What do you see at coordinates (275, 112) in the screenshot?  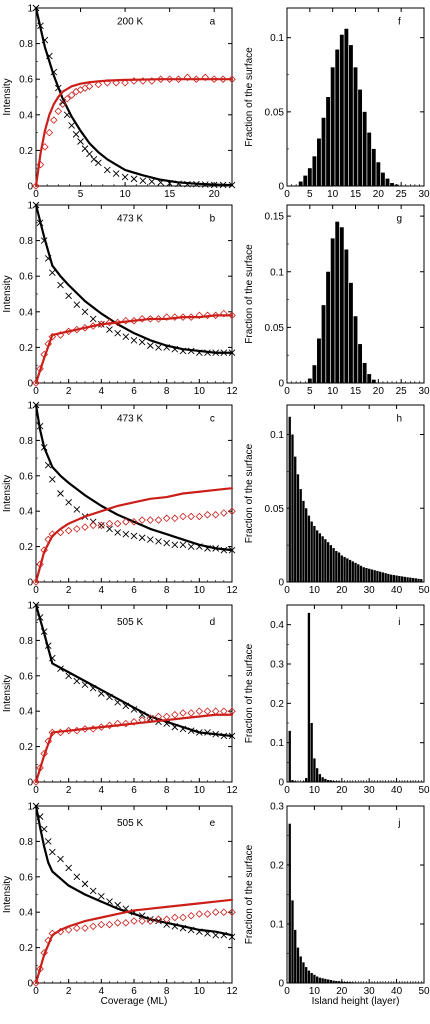 I see `y-tick-label: 0.05` at bounding box center [275, 112].